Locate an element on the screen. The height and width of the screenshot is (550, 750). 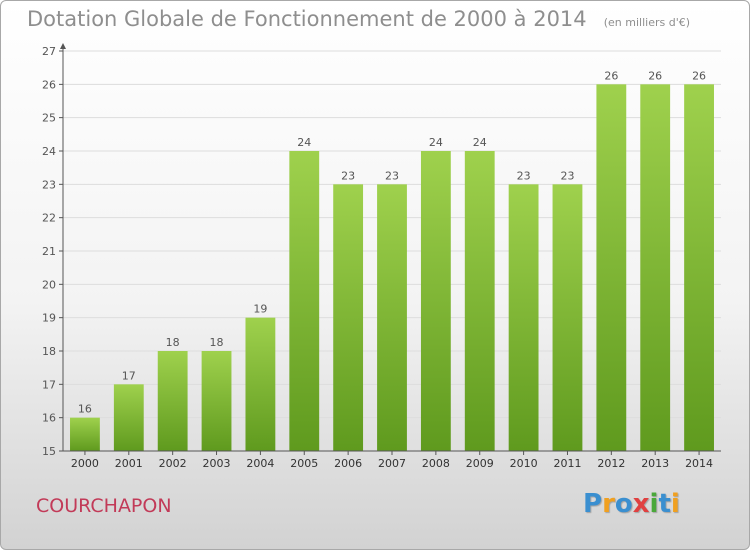
bar-value-label: 17 is located at coordinates (129, 375).